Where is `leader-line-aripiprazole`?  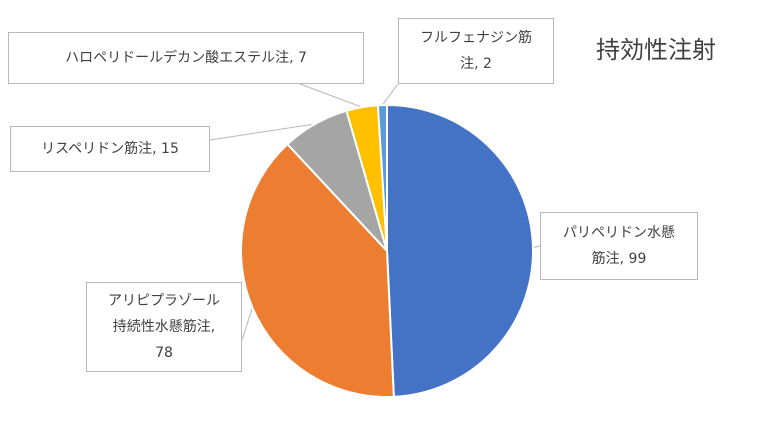
leader-line-aripiprazole is located at coordinates (247, 324).